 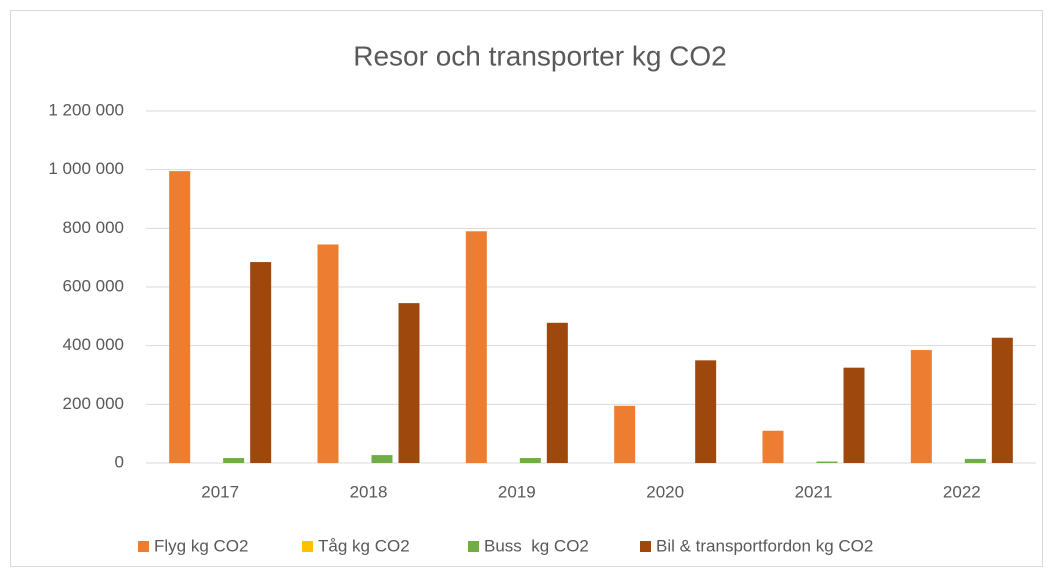 I want to click on x-tick-label: 2020, so click(x=665, y=491).